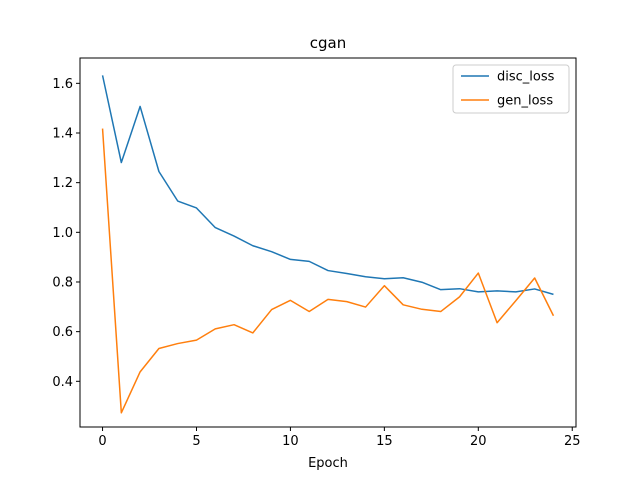 The width and height of the screenshot is (640, 480). Describe the element at coordinates (328, 43) in the screenshot. I see `chart-title: cgan` at that location.